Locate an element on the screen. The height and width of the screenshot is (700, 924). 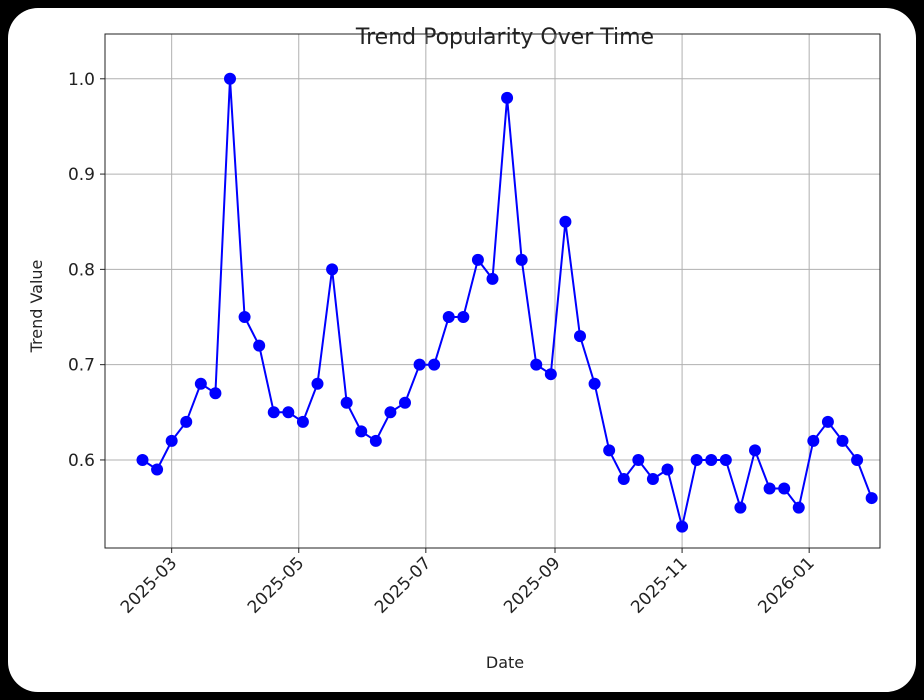
y-tick-label: 0.7 is located at coordinates (81, 366).